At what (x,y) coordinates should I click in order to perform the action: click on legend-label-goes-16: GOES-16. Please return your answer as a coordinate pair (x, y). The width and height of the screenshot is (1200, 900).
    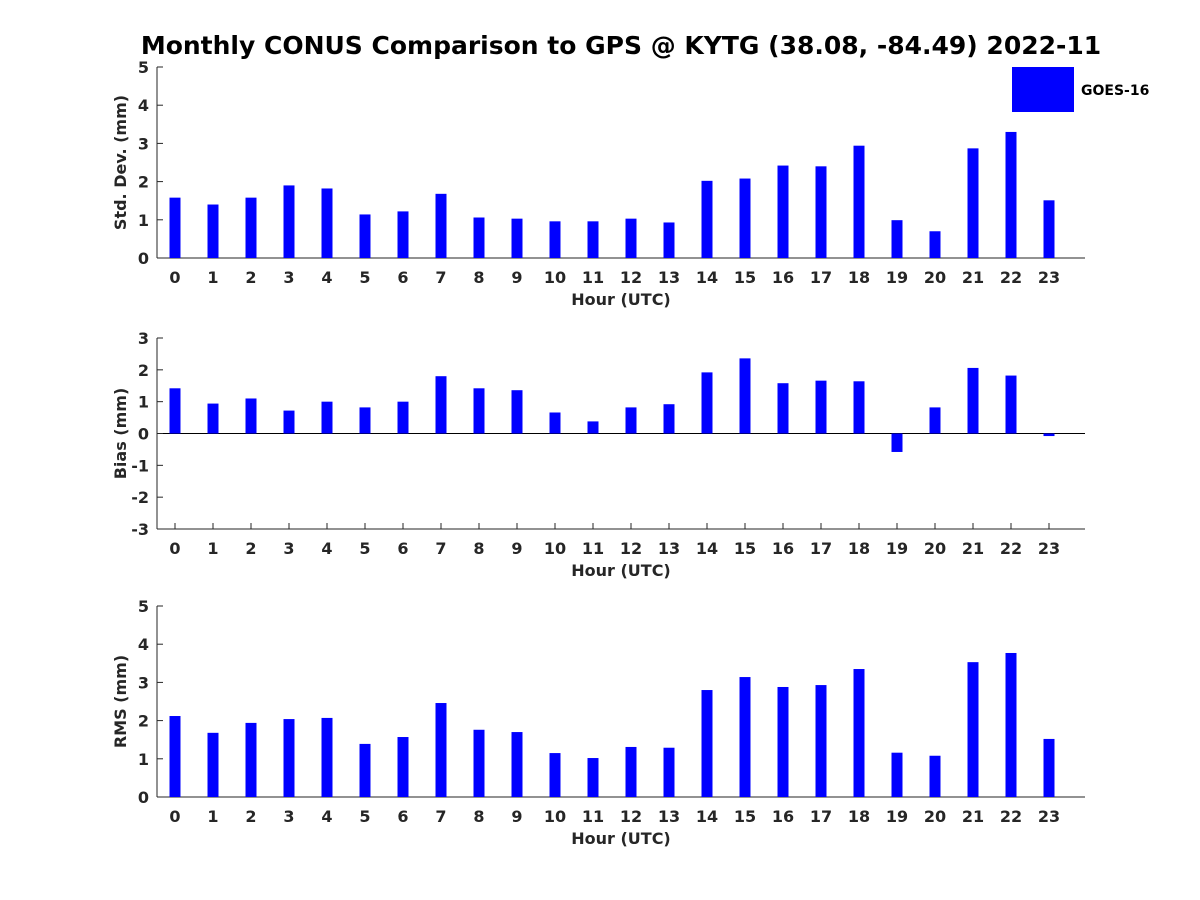
    Looking at the image, I should click on (1115, 91).